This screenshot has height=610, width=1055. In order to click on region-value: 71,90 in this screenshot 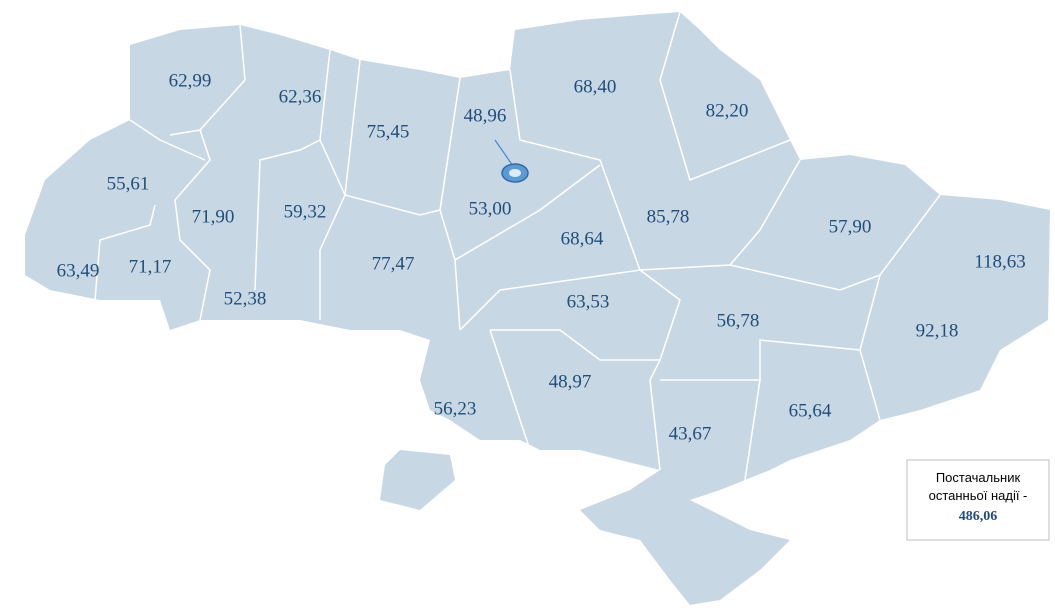, I will do `click(213, 216)`.